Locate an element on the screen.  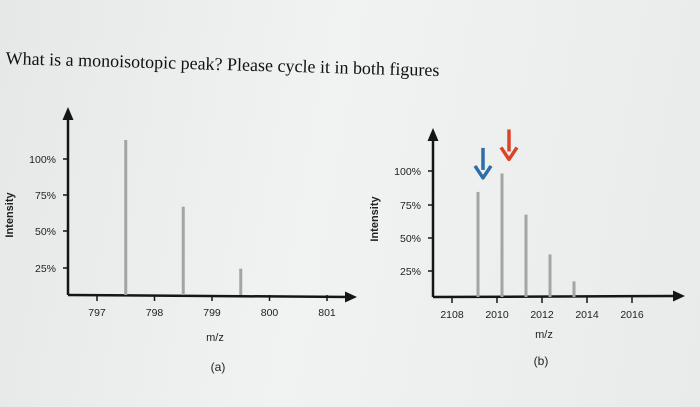
chart-a-xtick-label: 798 is located at coordinates (155, 313).